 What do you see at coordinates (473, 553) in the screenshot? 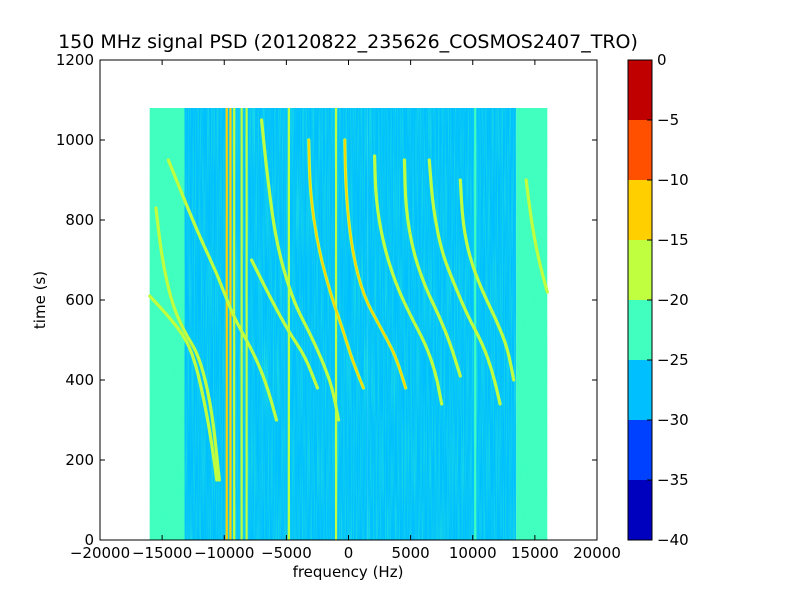
I see `x-tick-label: 10000` at bounding box center [473, 553].